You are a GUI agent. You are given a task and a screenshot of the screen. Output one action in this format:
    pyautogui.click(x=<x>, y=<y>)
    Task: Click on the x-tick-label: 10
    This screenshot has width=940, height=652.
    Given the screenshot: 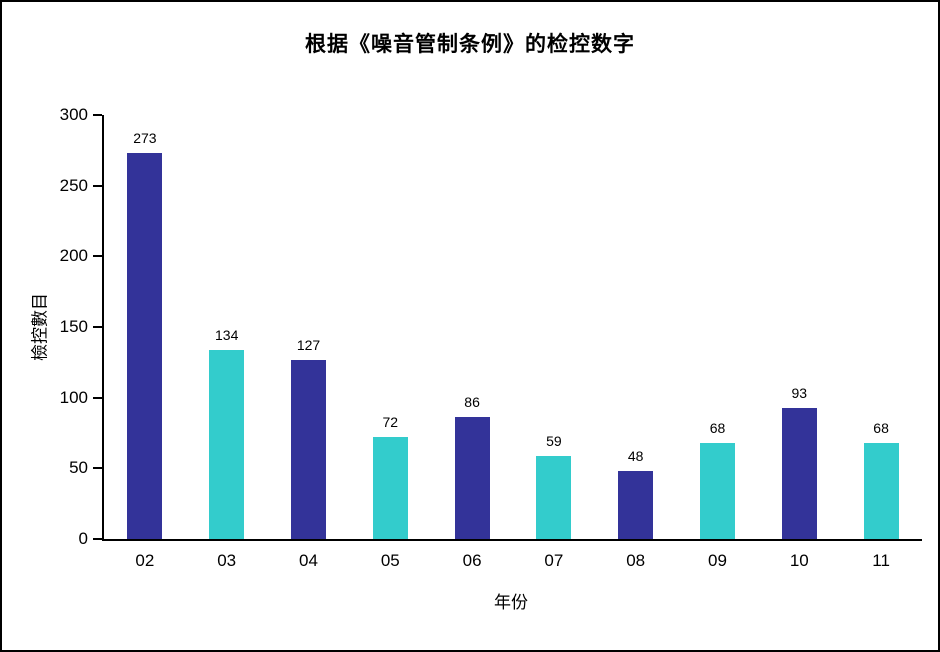 What is the action you would take?
    pyautogui.click(x=799, y=560)
    